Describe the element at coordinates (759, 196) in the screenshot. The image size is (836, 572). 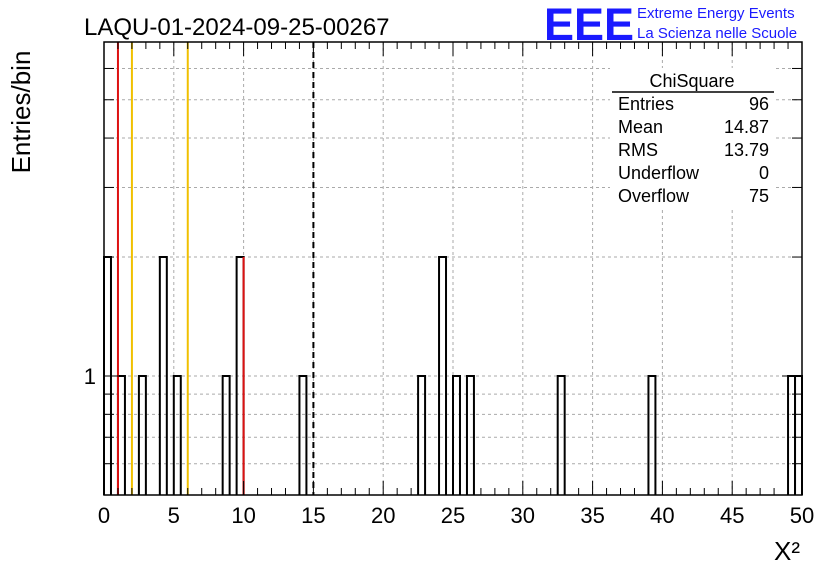
I see `stats-value: 75` at that location.